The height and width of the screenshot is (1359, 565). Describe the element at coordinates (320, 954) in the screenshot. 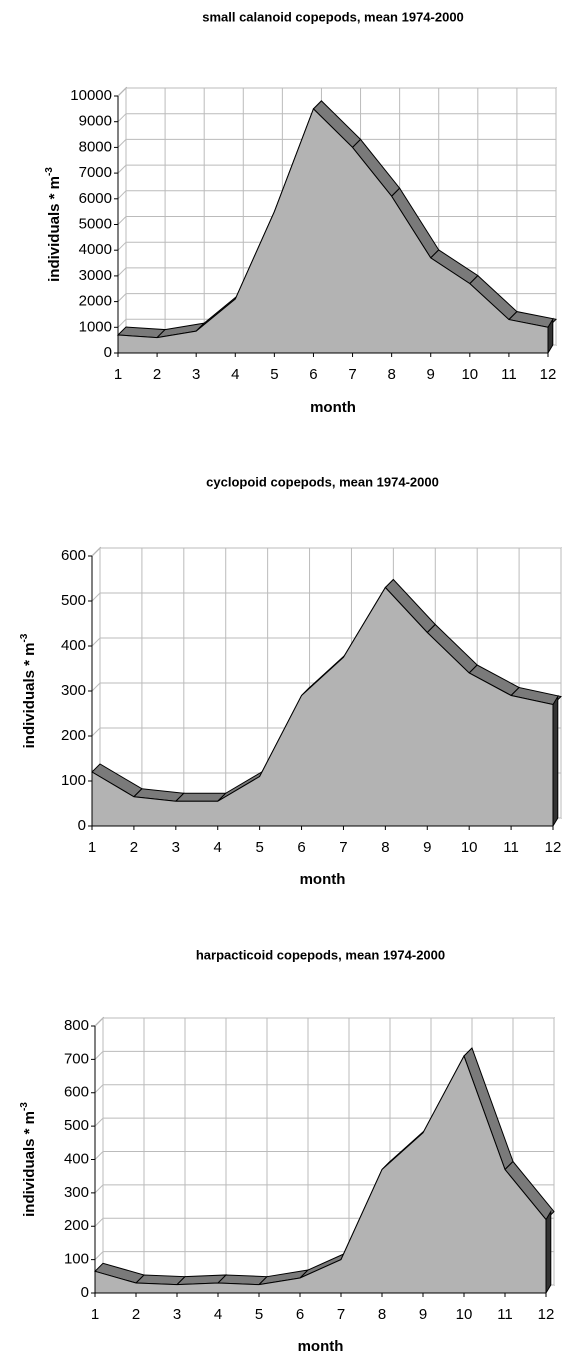

I see `chart-title: harpacticoid copepods, mean 1974-2000` at that location.